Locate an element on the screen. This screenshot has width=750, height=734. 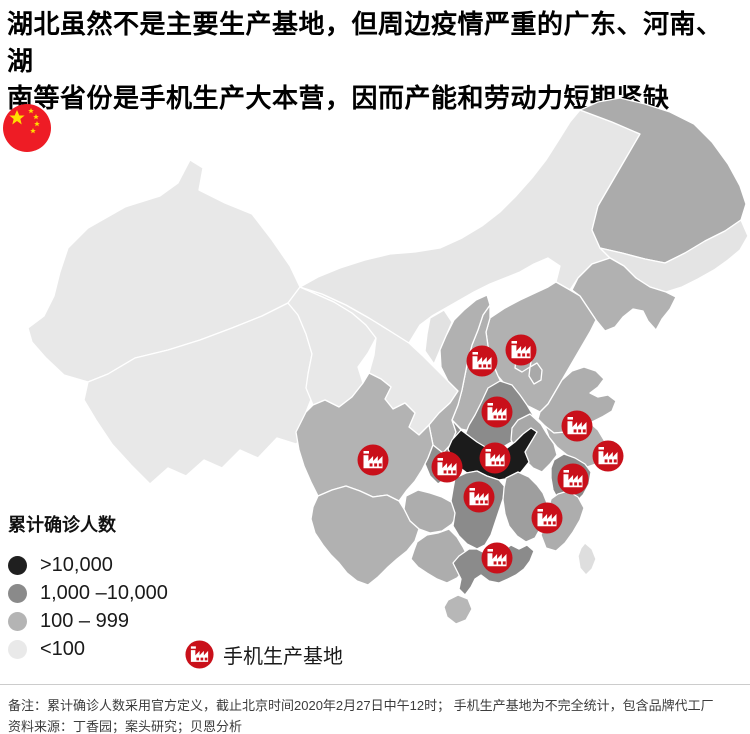
factory-site-icon-chongqing is located at coordinates (447, 467).